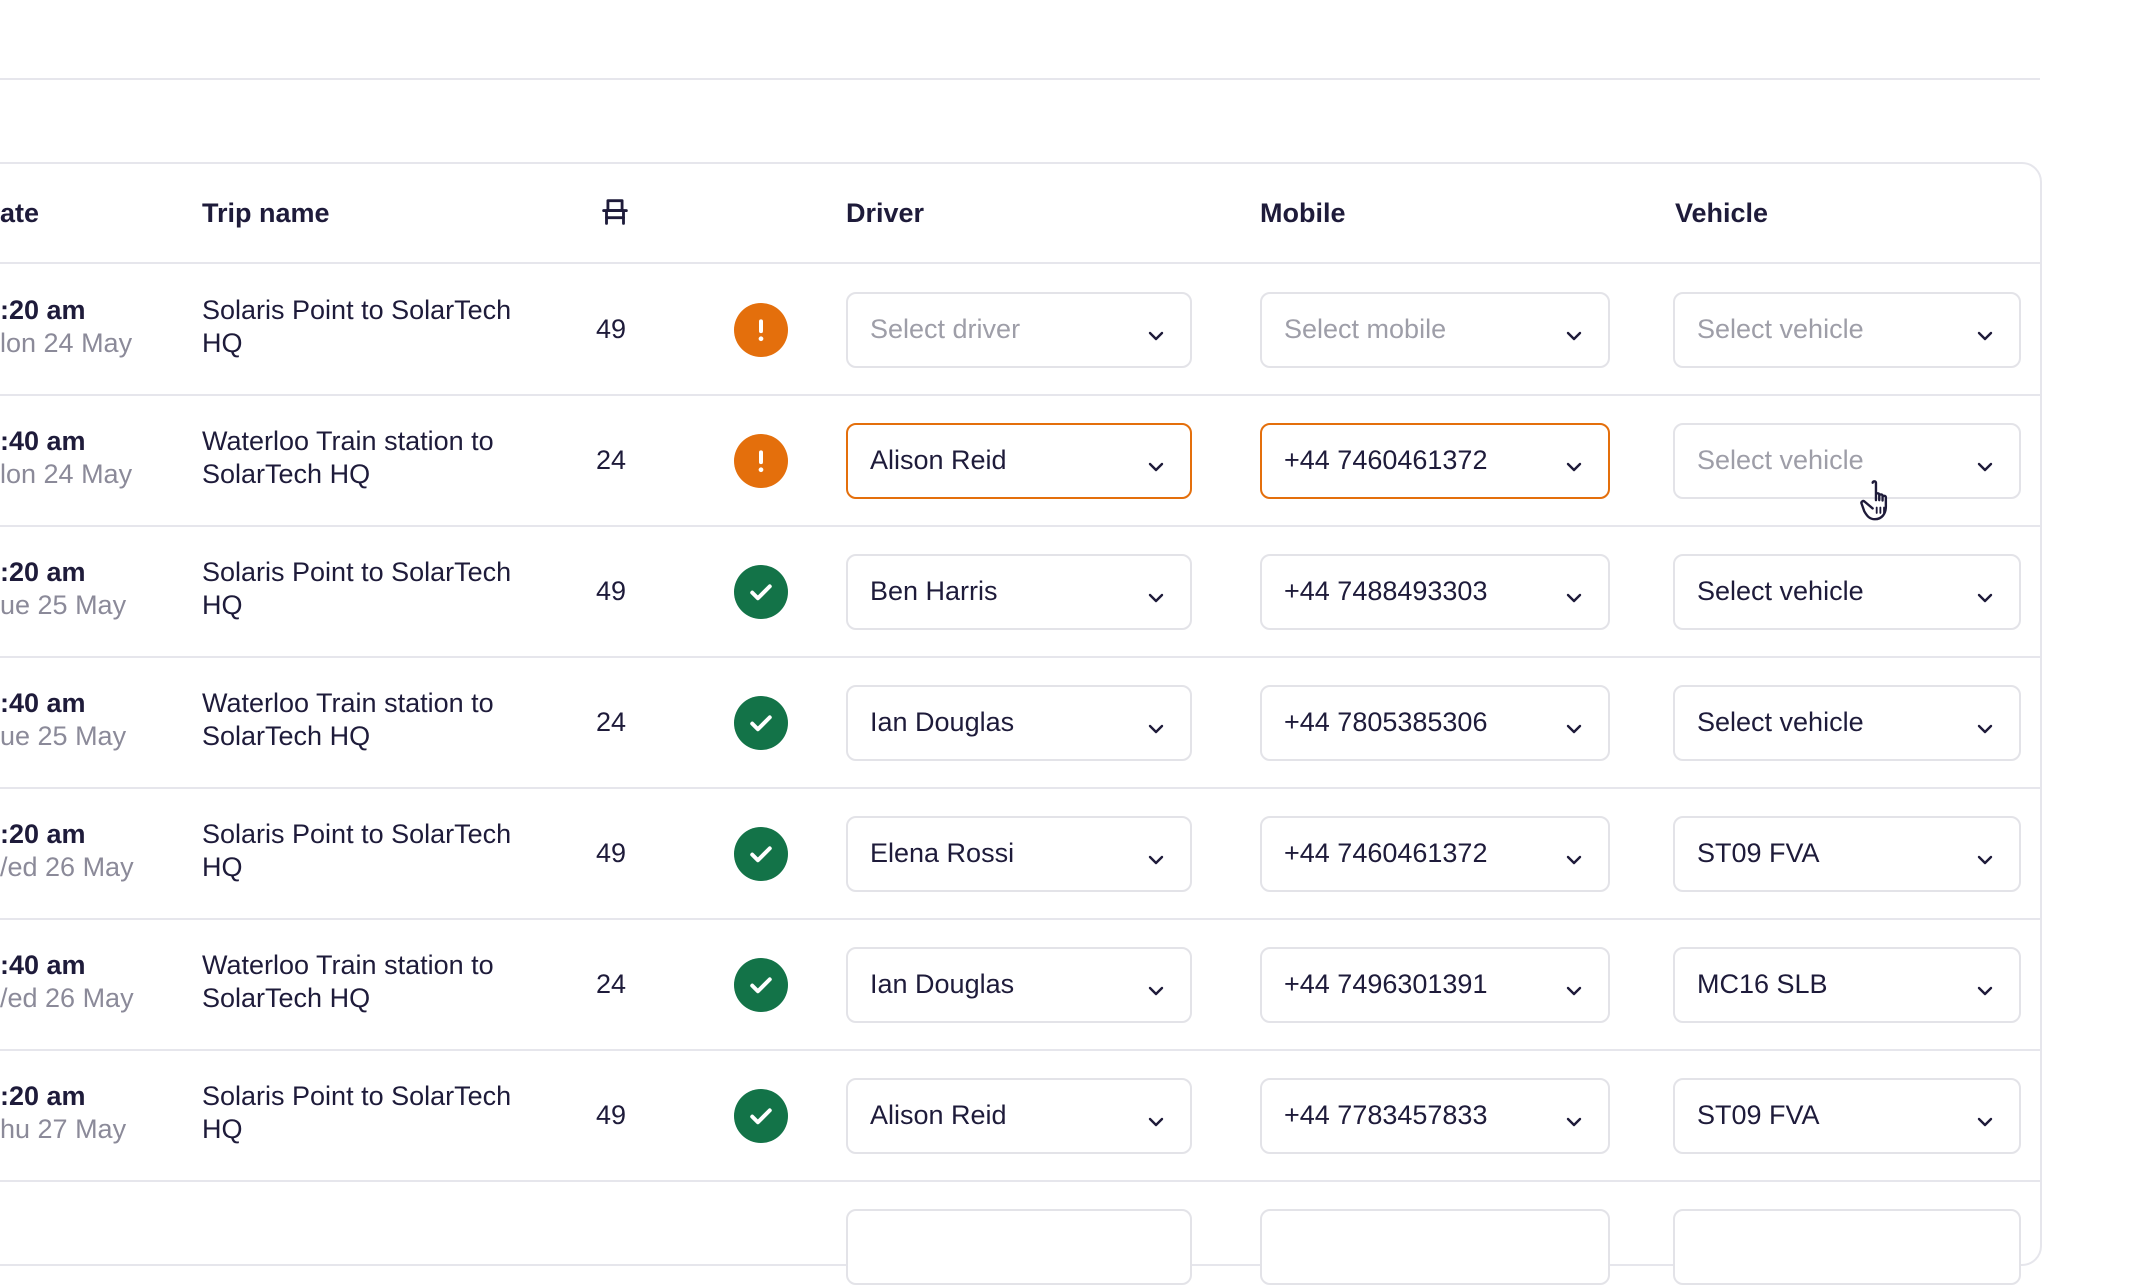 The image size is (2136, 1285). Describe the element at coordinates (945, 329) in the screenshot. I see `driver-select-value: Select driver` at that location.